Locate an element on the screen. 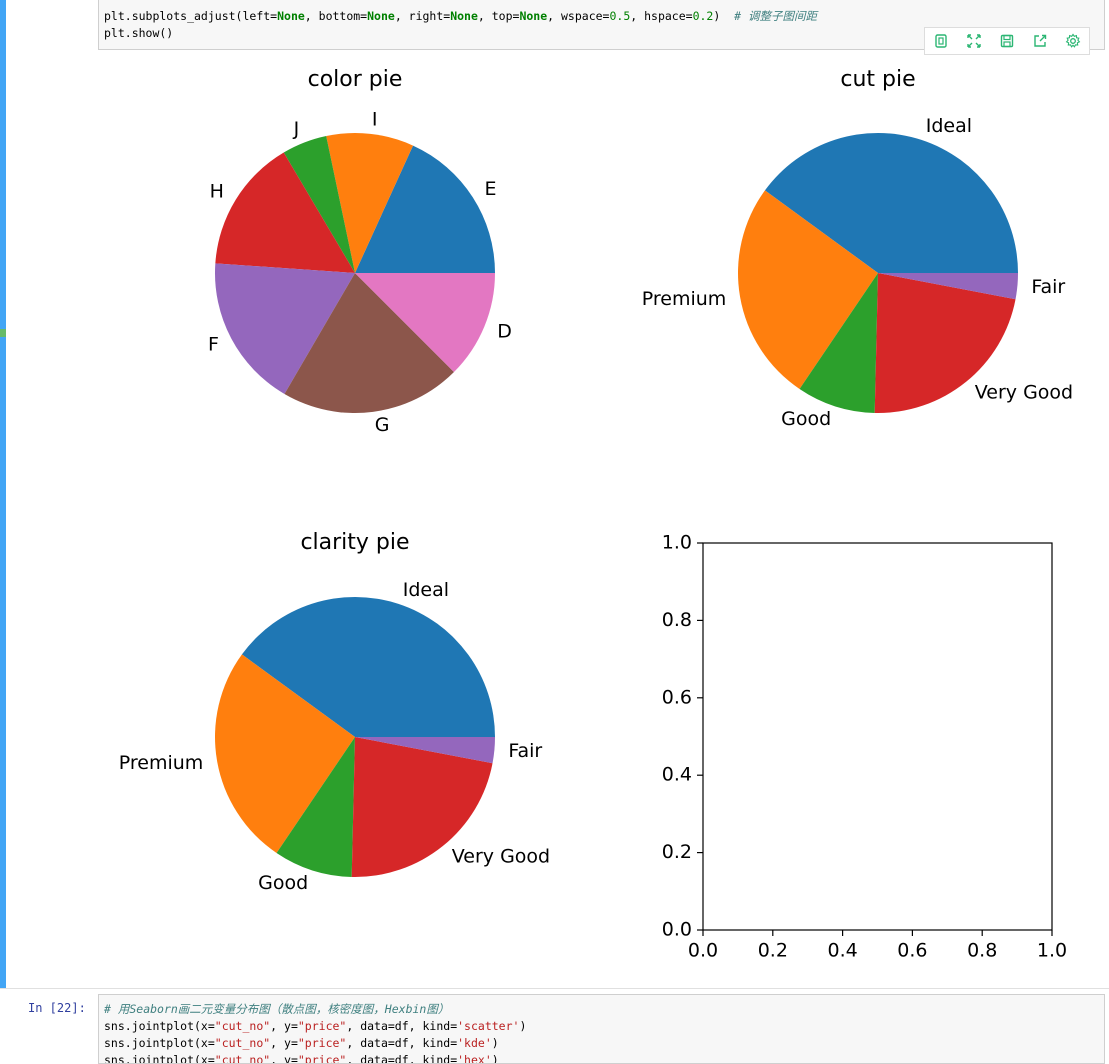 The height and width of the screenshot is (1064, 1109). y-tick-label: 1.0 is located at coordinates (677, 543).